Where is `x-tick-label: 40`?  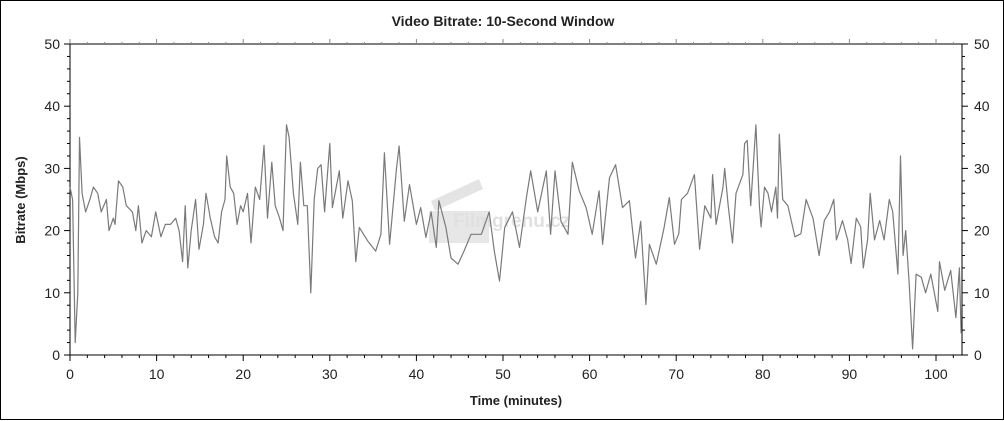 x-tick-label: 40 is located at coordinates (417, 374).